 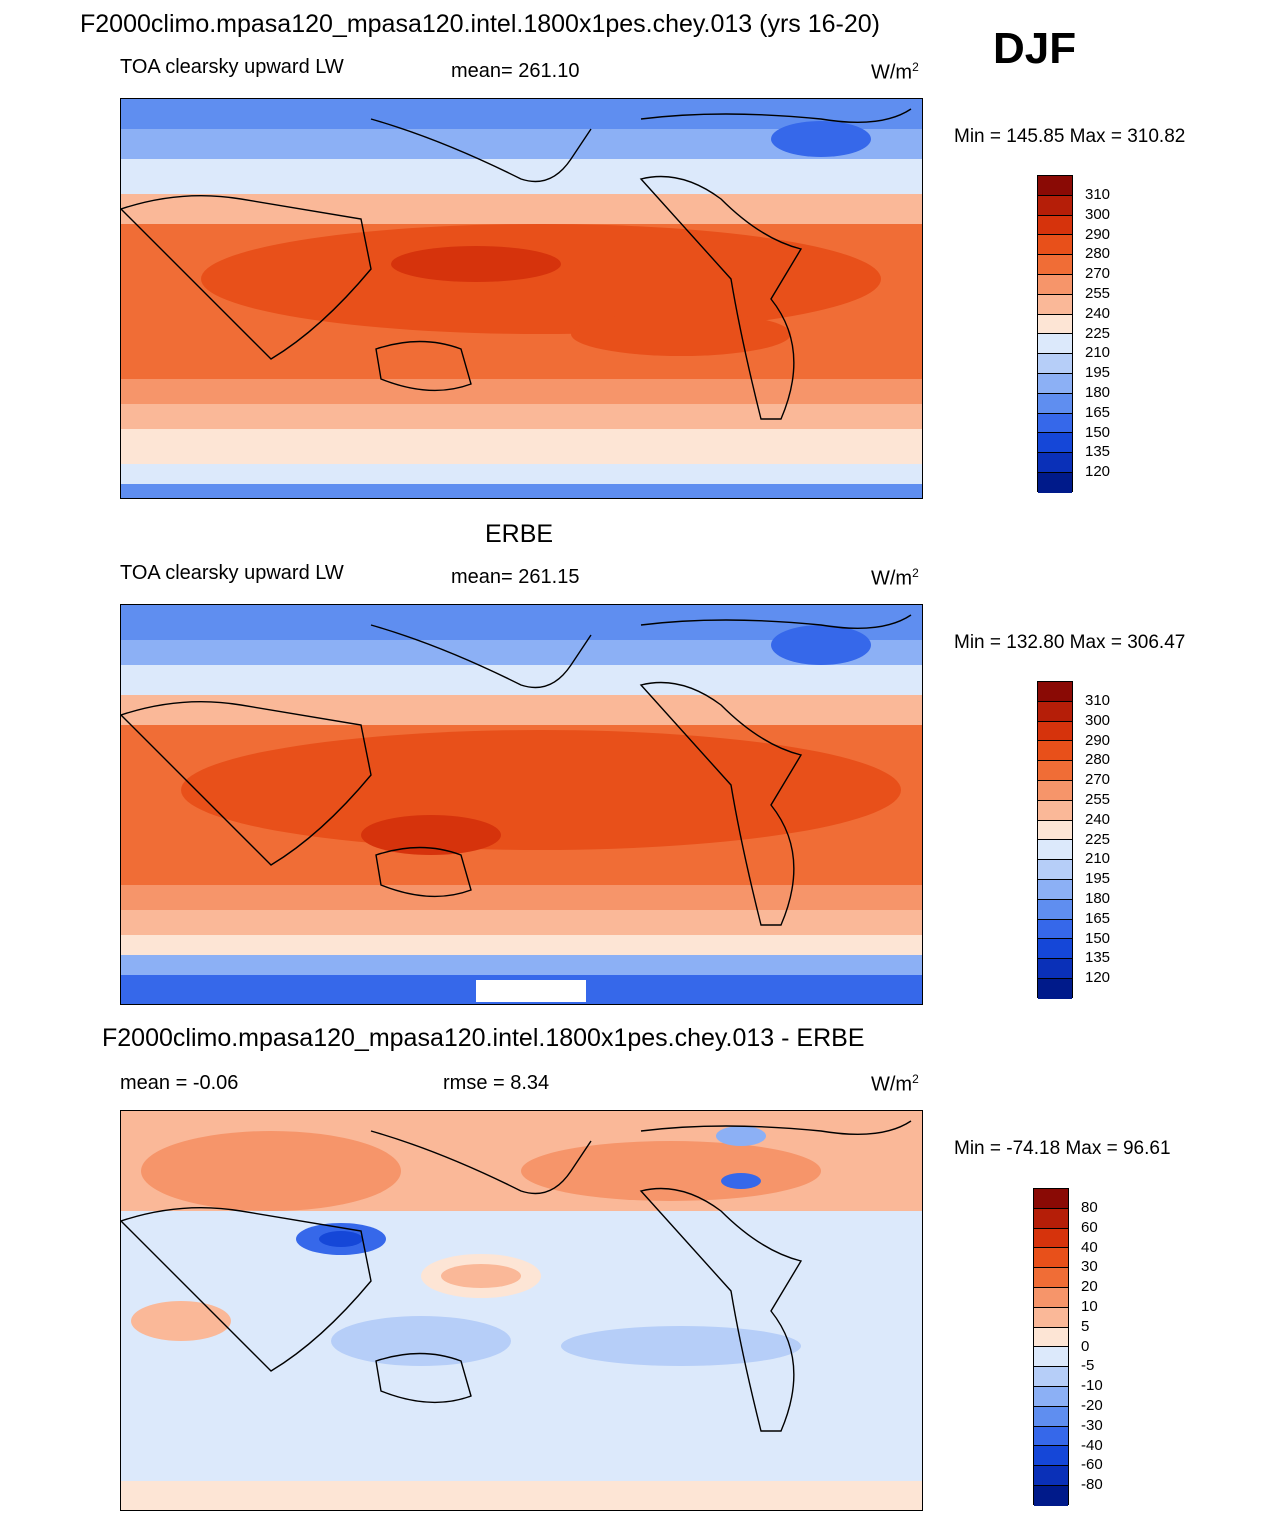 I want to click on colorbar-label: 10, so click(x=1089, y=1306).